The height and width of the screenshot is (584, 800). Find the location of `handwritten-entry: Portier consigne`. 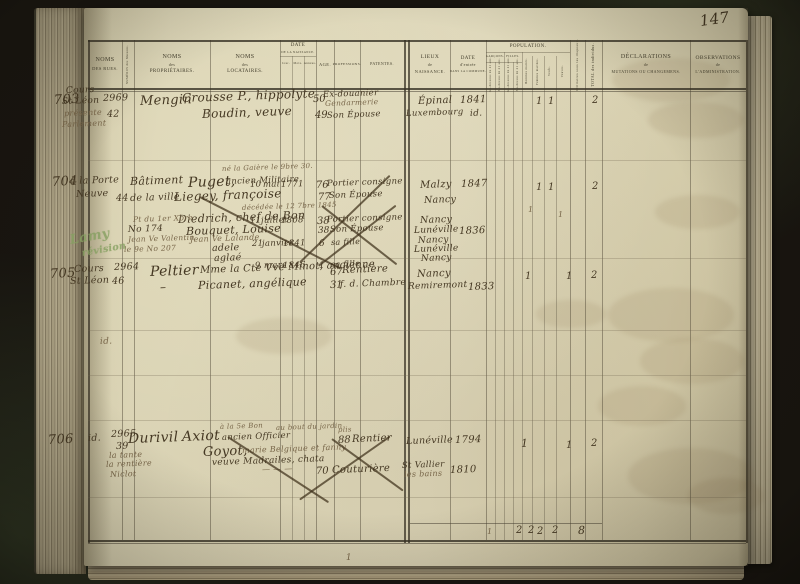

handwritten-entry: Portier consigne is located at coordinates (364, 182).